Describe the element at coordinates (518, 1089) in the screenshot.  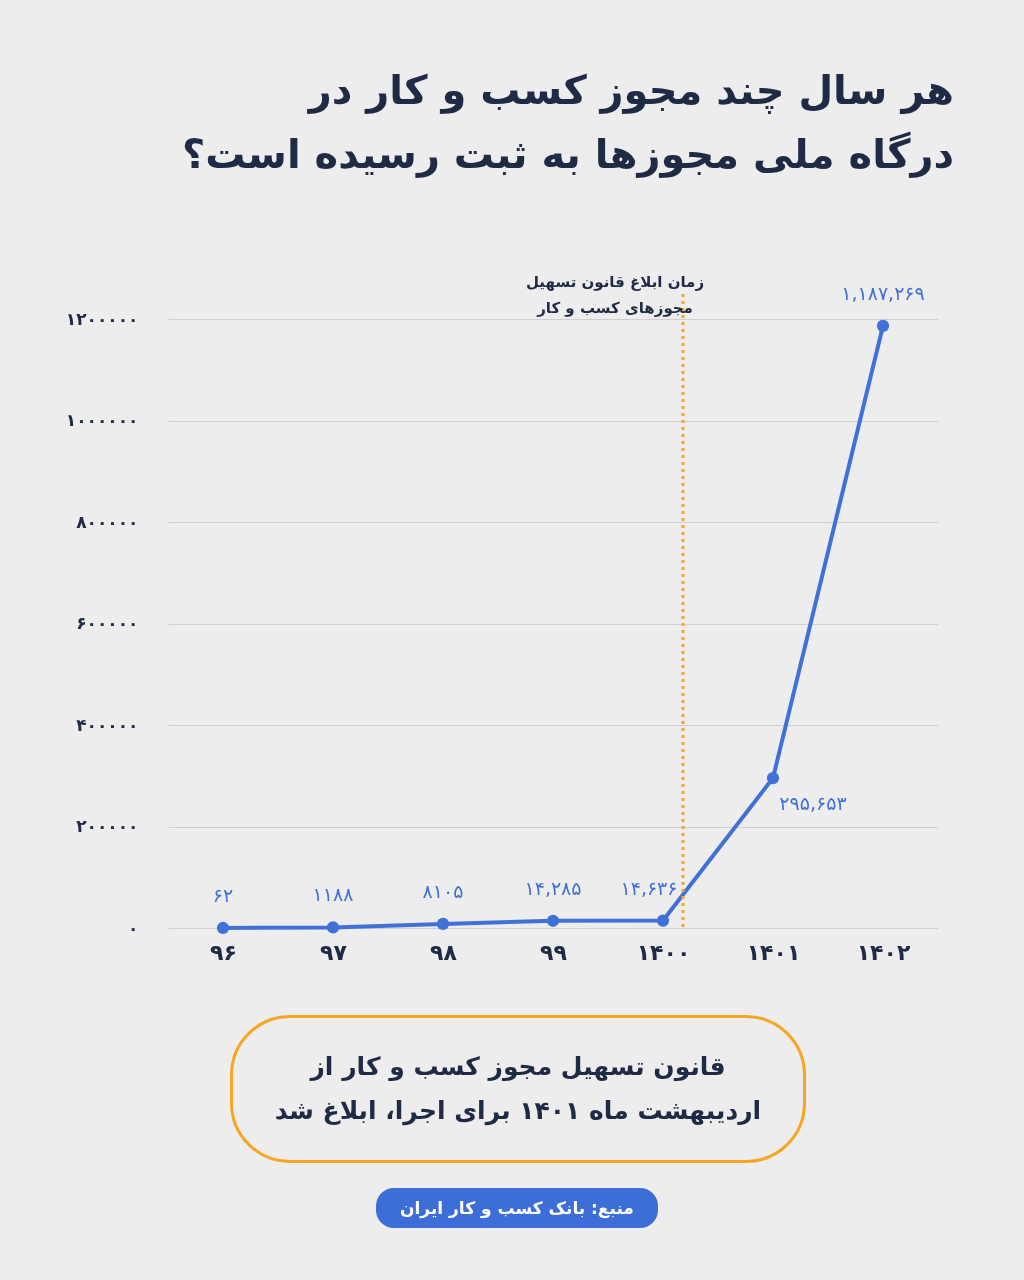
I see `text: قانون تسهیل مجوز کسب و کار از اردیبهشت ماه ۱۴۰۱ برای اجرا، ابلاغ شد` at that location.